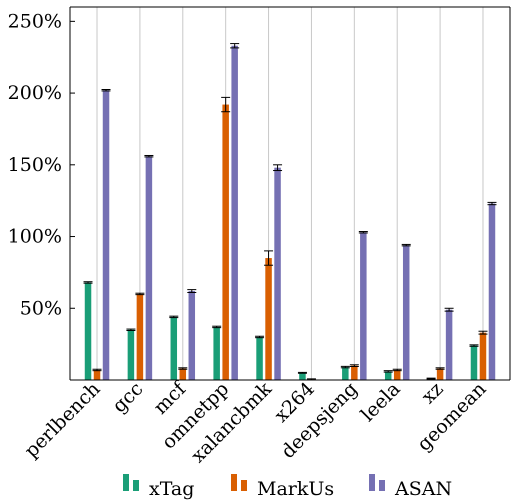  What do you see at coordinates (363, 306) in the screenshot?
I see `bar-asan-deepsjeng` at bounding box center [363, 306].